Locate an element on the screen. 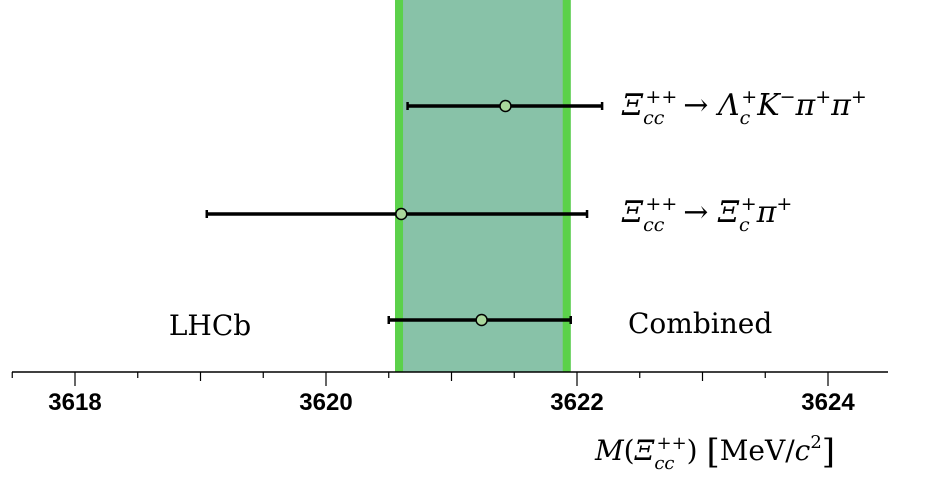 This screenshot has height=477, width=935. svg-text:Ξcc++→ Λc+K−π+π+: Ξcc++ → Λc+K−π+π+ is located at coordinates (744, 107).